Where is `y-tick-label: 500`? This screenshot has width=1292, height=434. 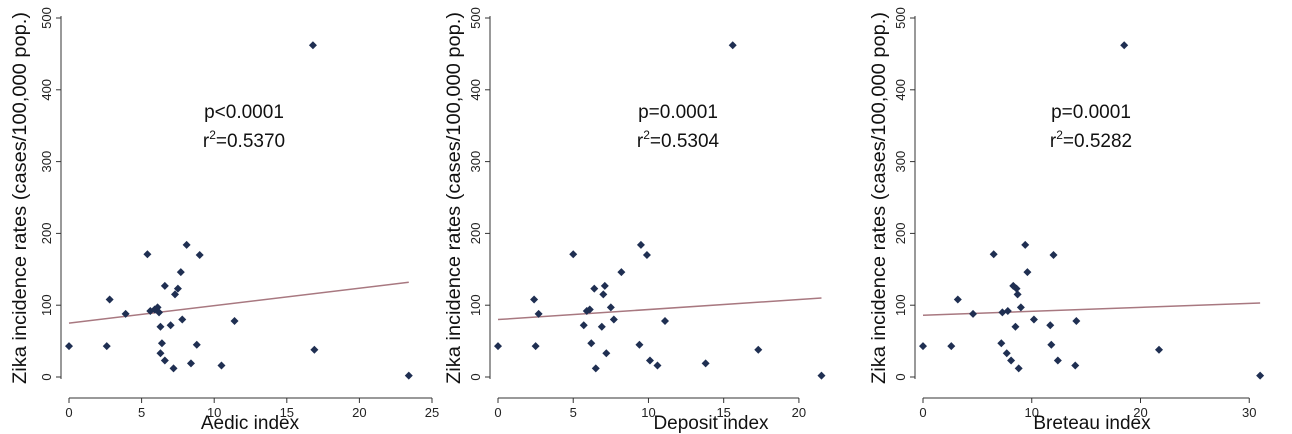
y-tick-label: 500 is located at coordinates (475, 18).